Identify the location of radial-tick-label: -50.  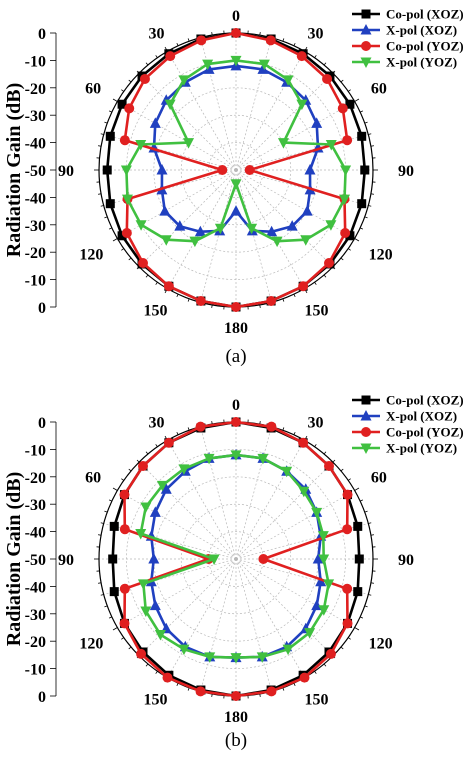
(35, 171).